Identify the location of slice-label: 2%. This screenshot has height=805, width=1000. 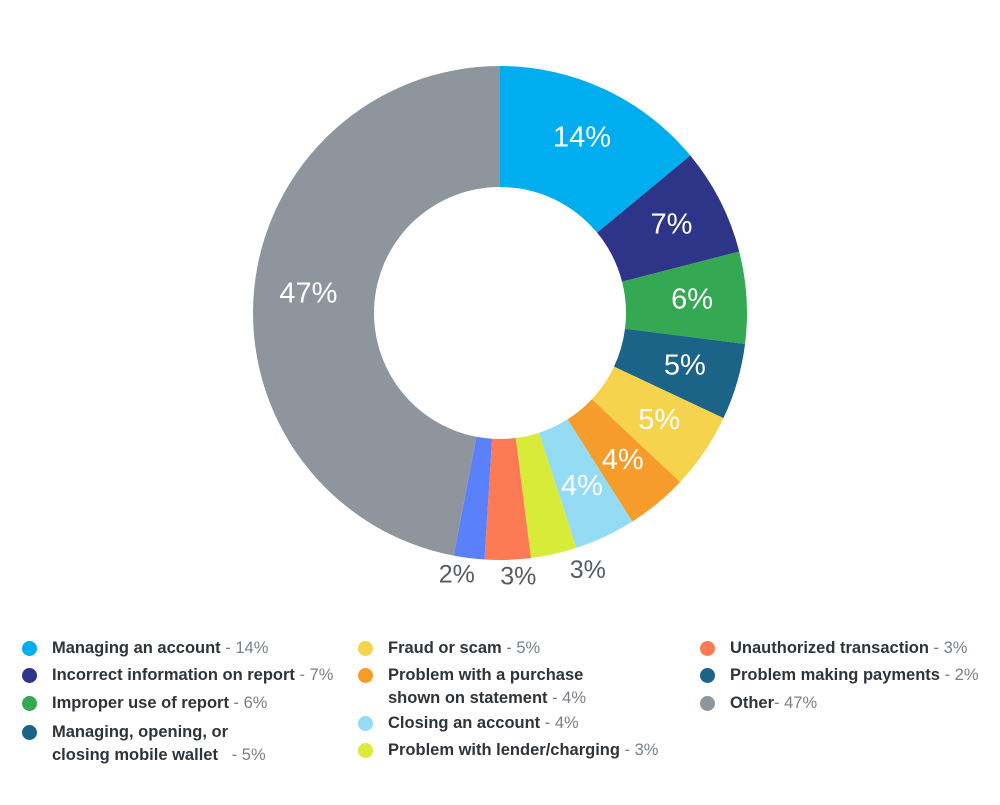
(457, 575).